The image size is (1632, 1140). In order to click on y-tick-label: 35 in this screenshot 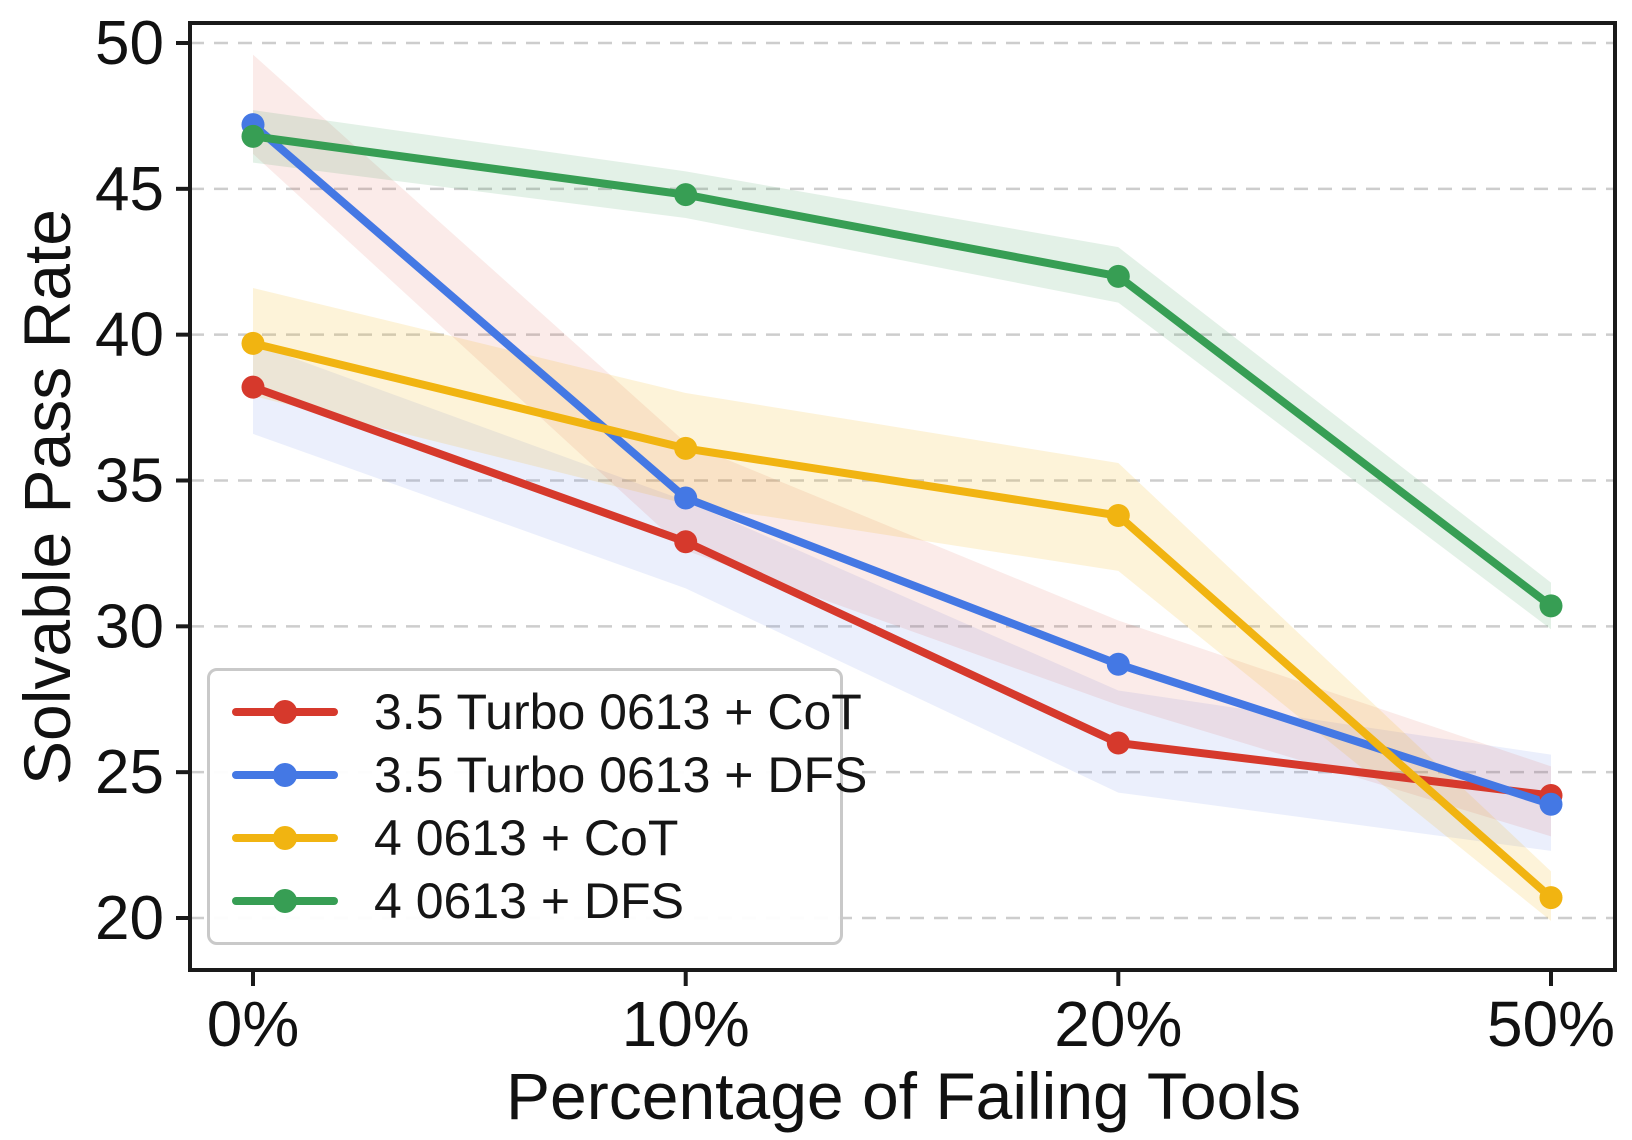, I will do `click(129, 480)`.